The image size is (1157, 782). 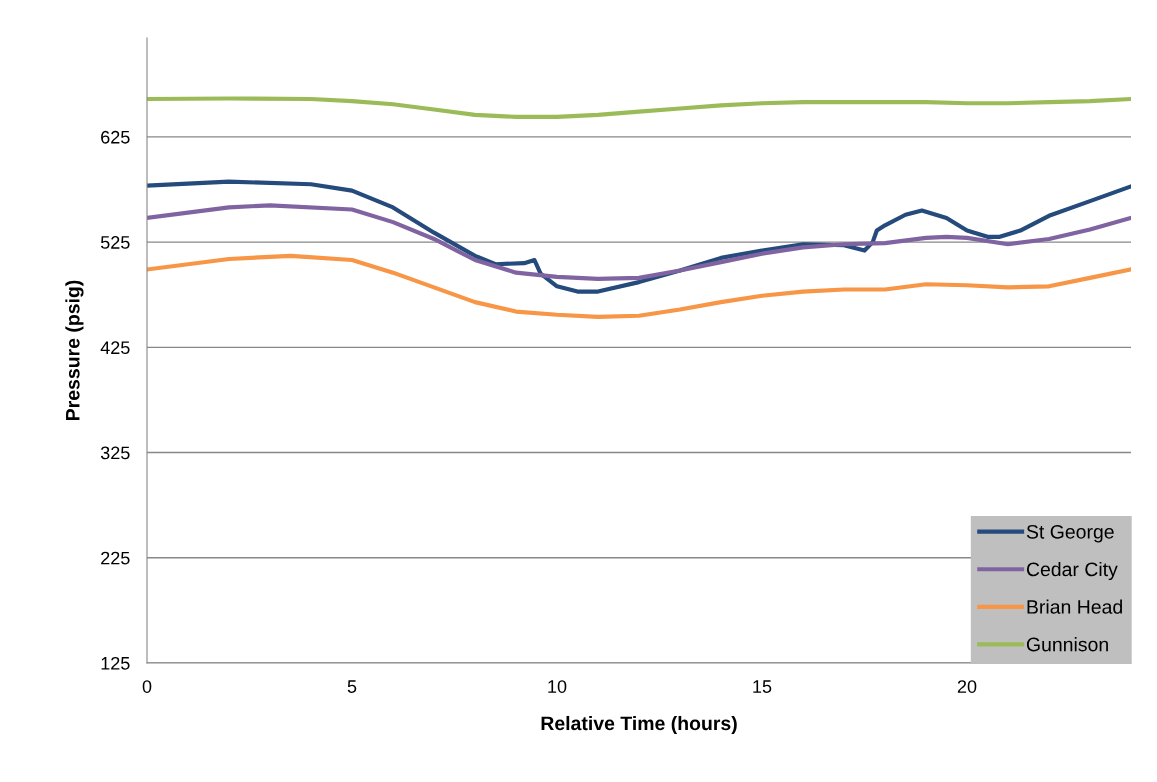 What do you see at coordinates (1067, 644) in the screenshot?
I see `legend-label: Gunnison` at bounding box center [1067, 644].